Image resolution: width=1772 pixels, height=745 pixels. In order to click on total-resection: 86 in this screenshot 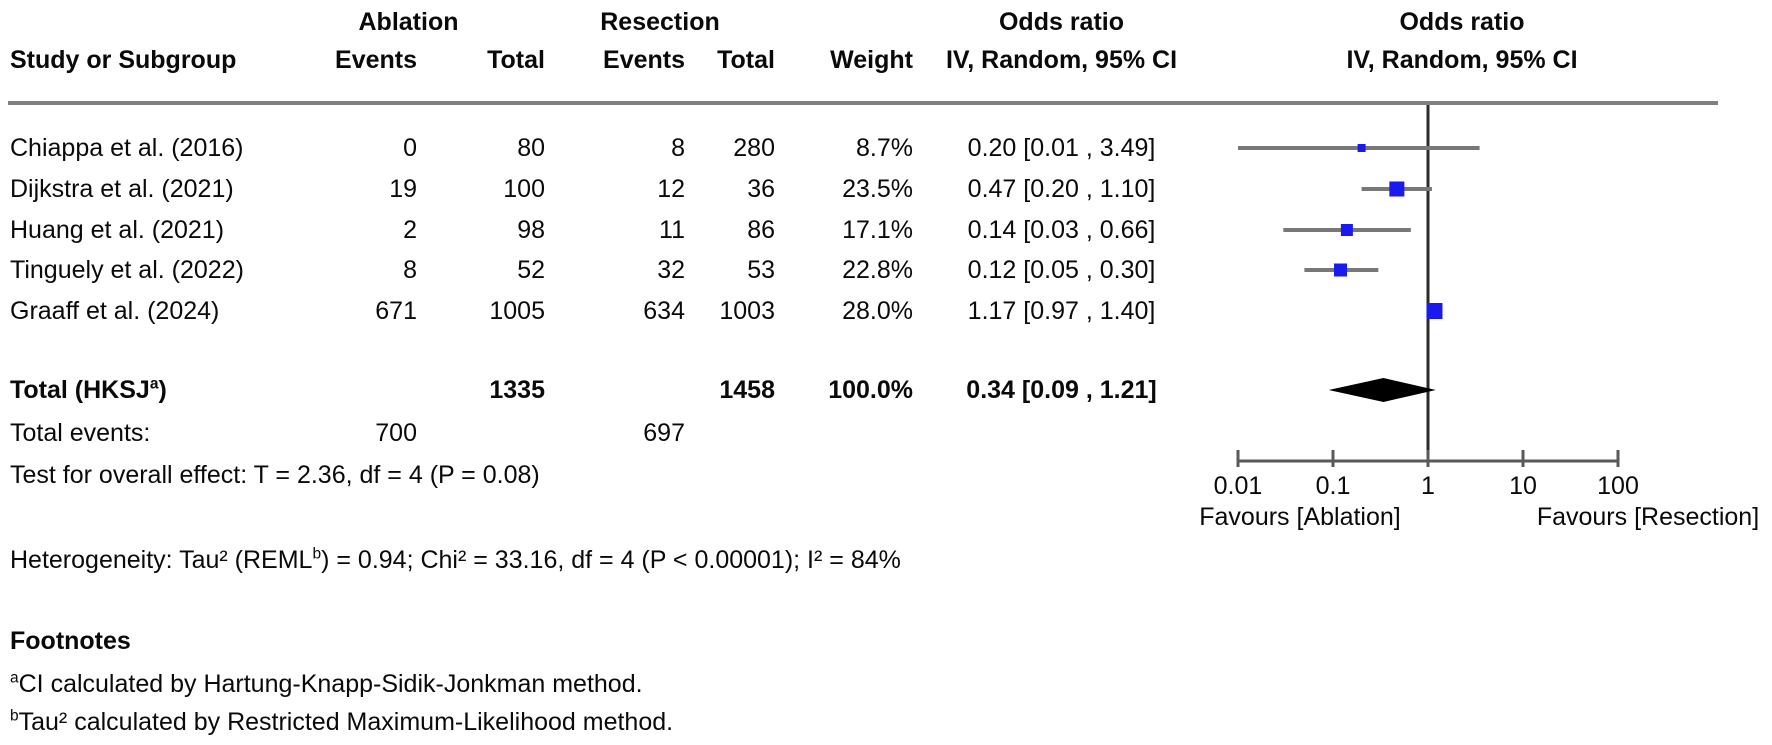, I will do `click(761, 230)`.